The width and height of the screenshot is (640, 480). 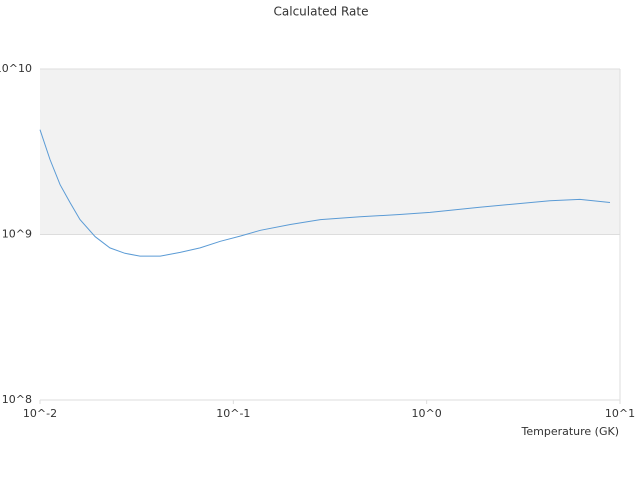 What do you see at coordinates (17, 234) in the screenshot?
I see `y-tick-label: 10^9` at bounding box center [17, 234].